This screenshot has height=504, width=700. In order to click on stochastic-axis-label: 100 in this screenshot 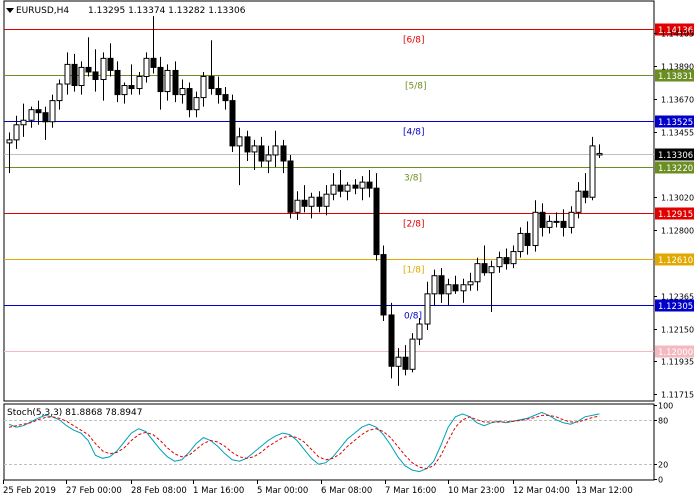, I will do `click(665, 406)`.